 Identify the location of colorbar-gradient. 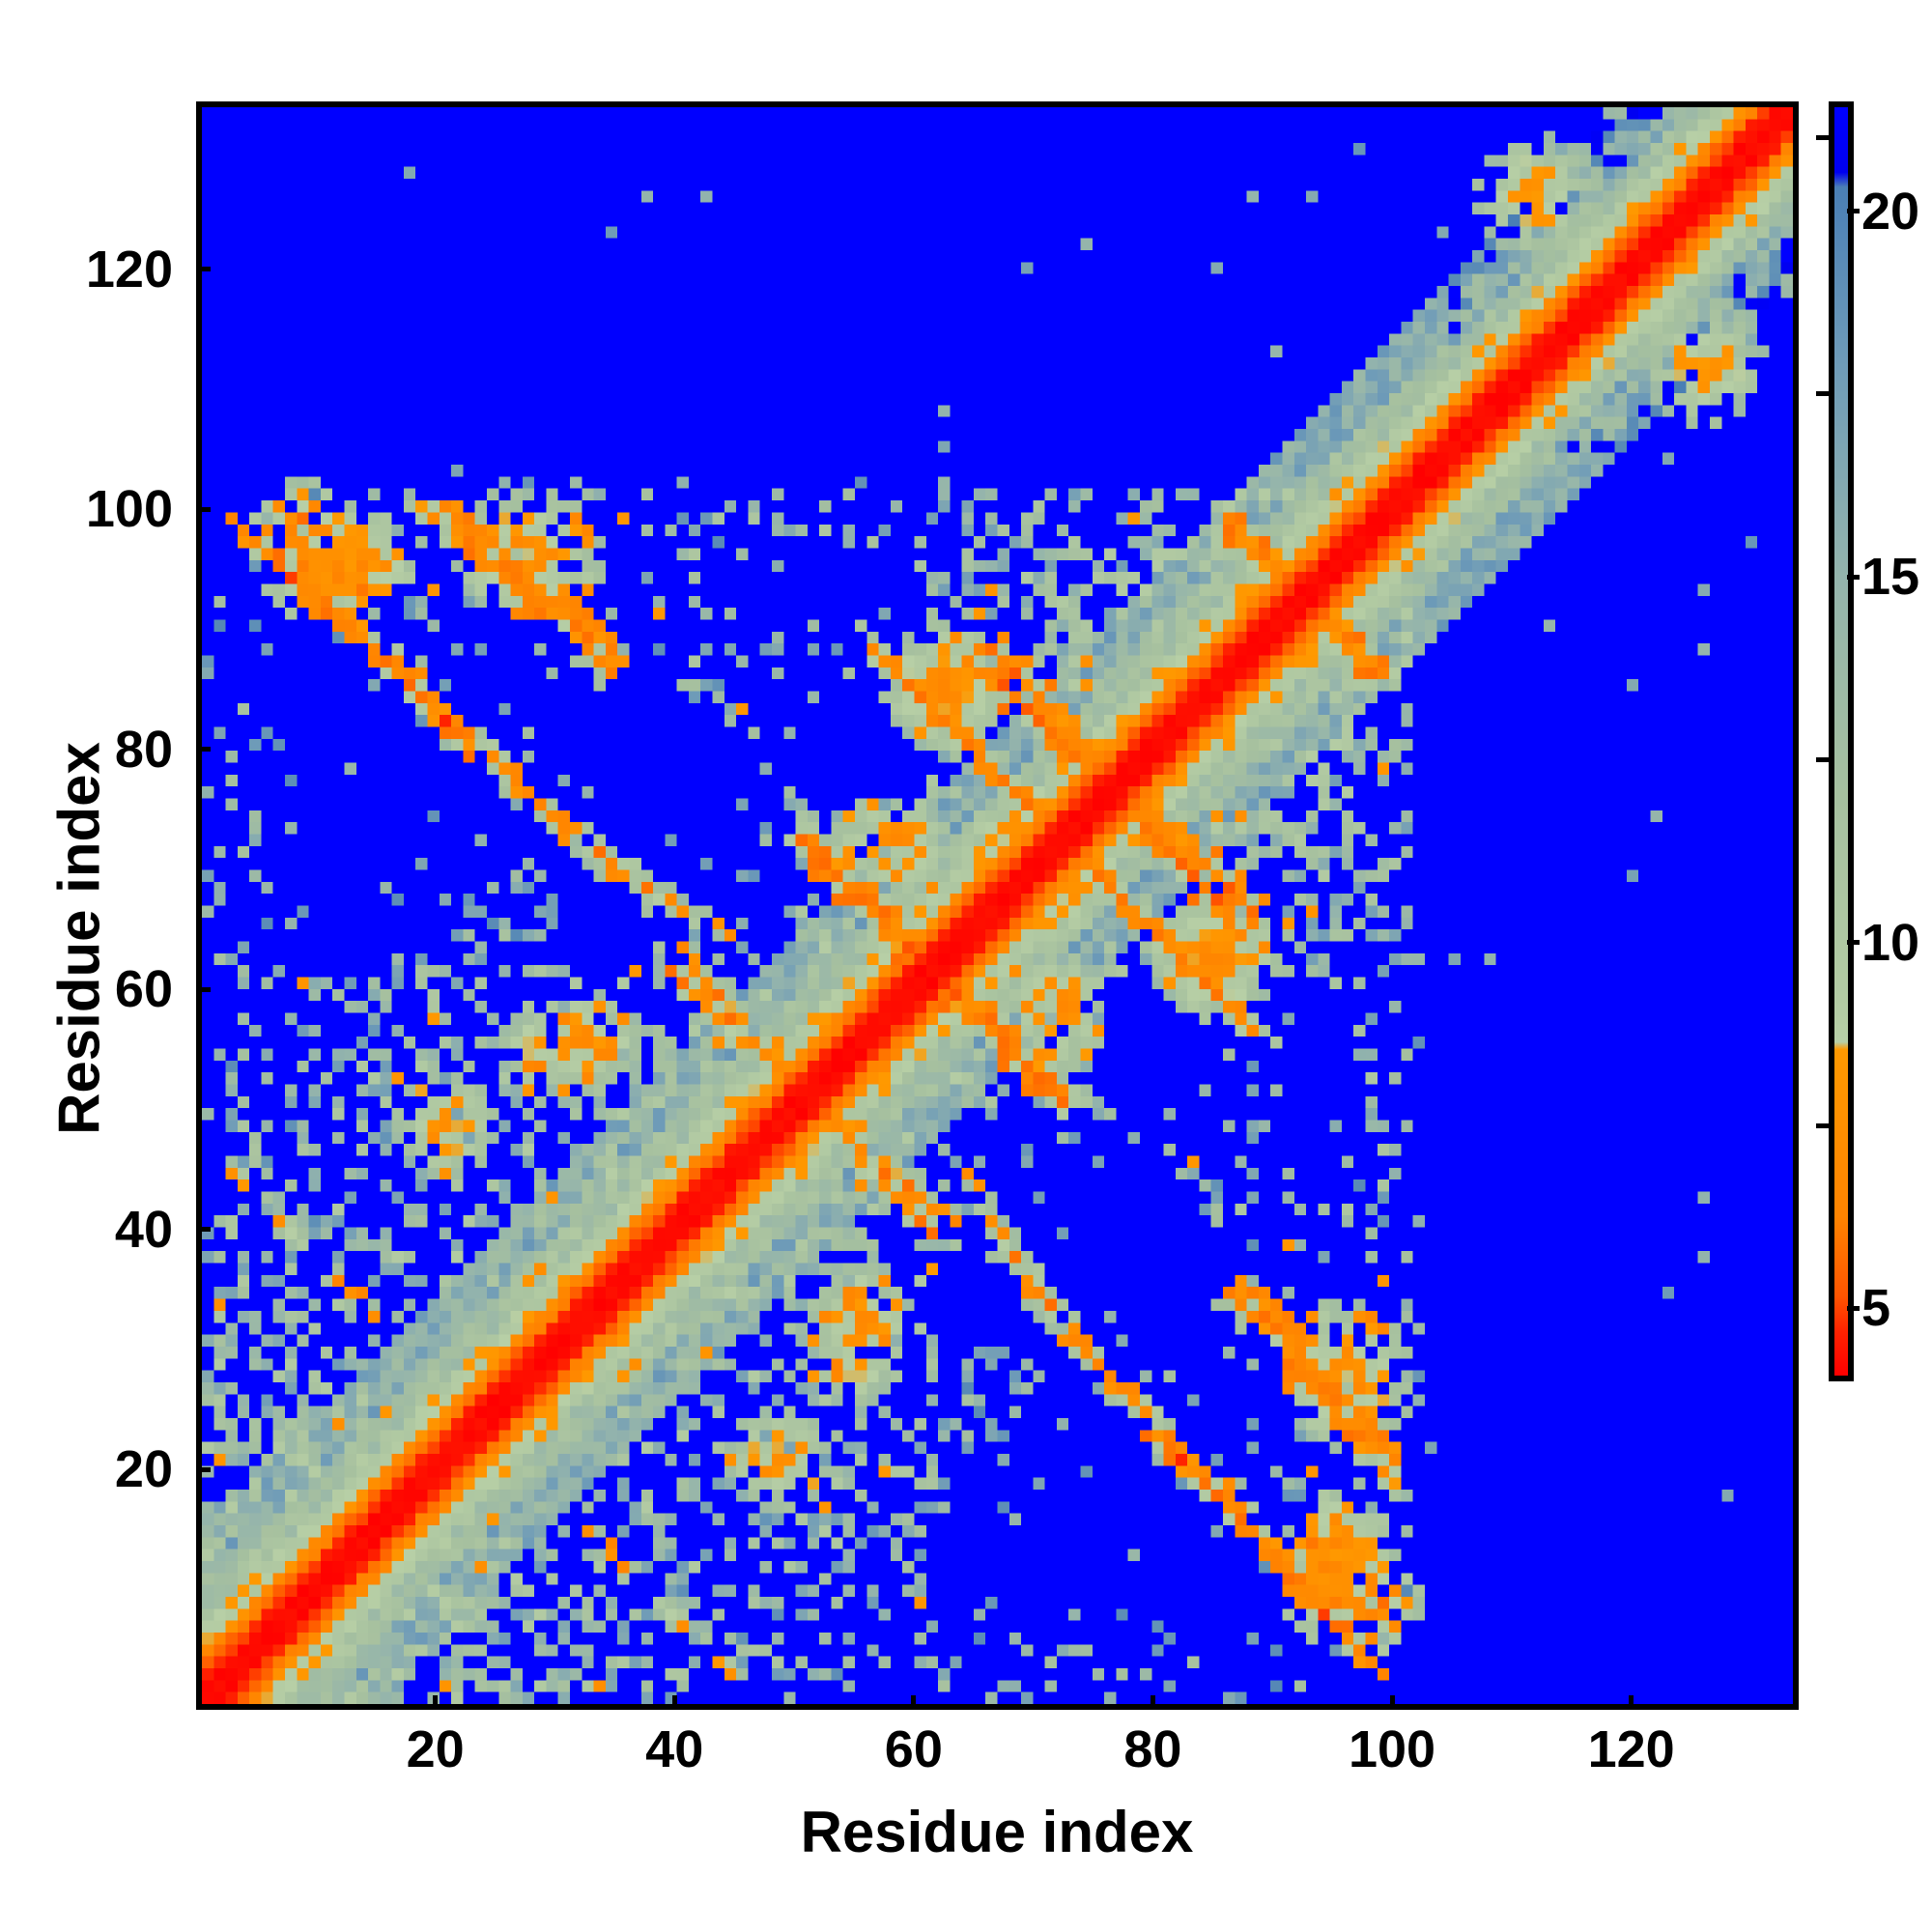
(1841, 741).